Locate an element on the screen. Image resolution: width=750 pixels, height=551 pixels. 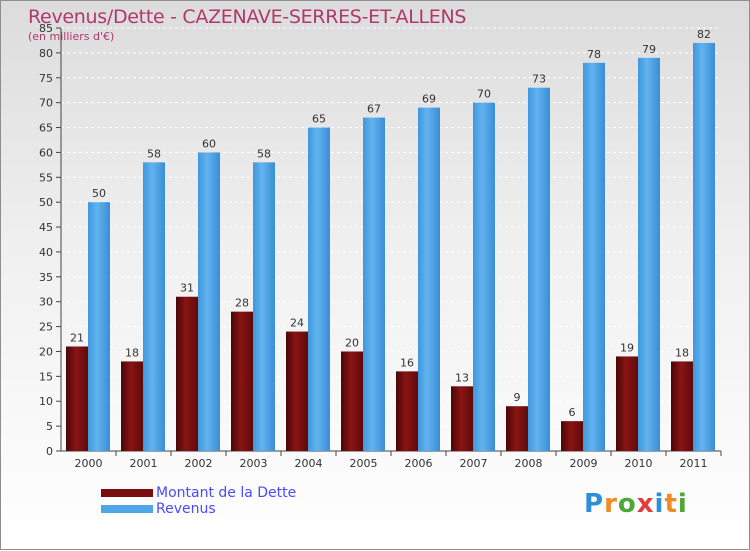
data-label: 9 is located at coordinates (517, 397).